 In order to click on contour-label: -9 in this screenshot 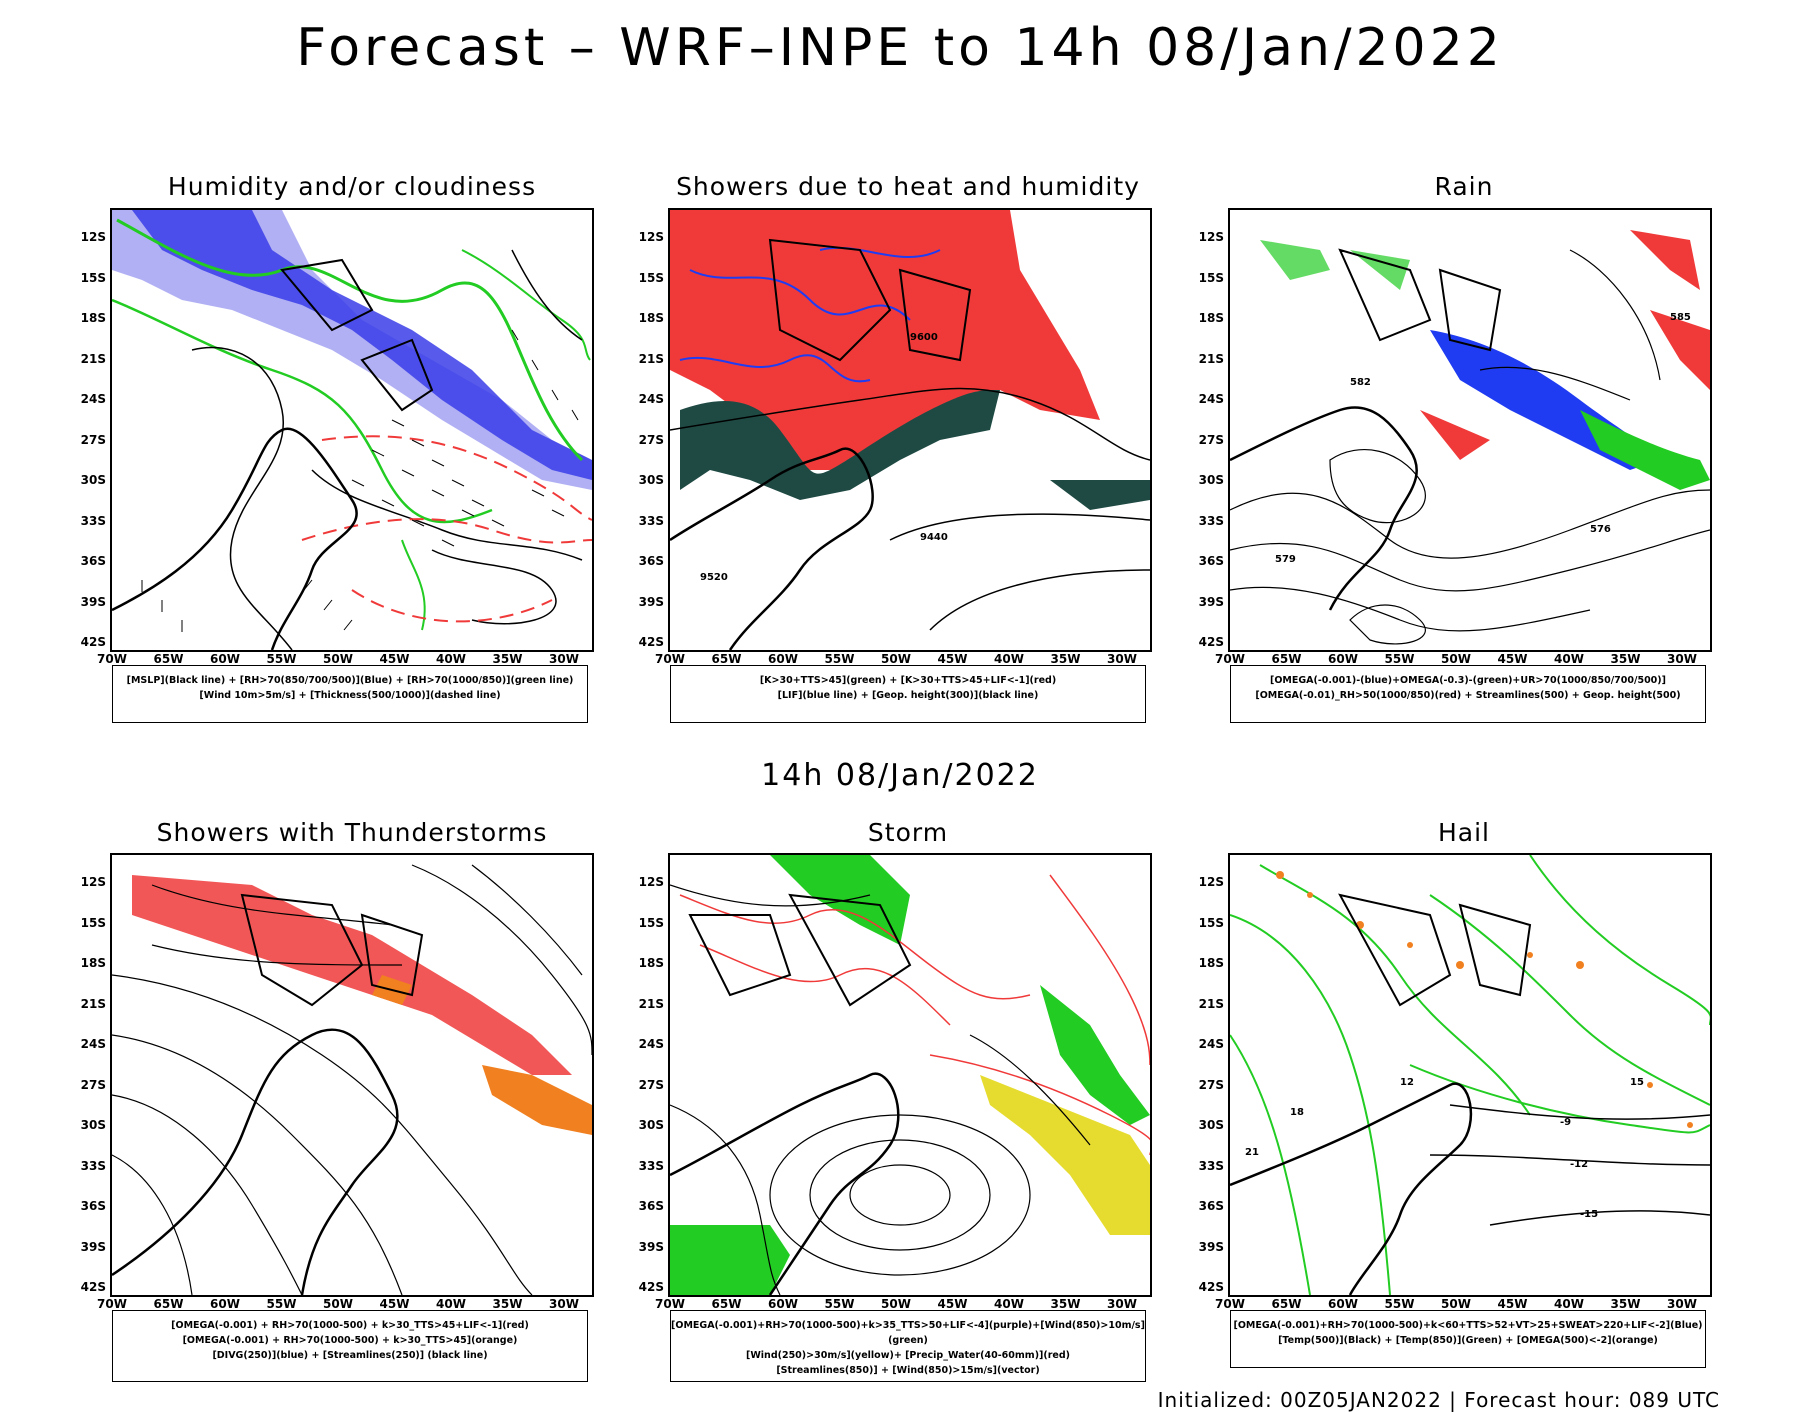, I will do `click(1565, 1122)`.